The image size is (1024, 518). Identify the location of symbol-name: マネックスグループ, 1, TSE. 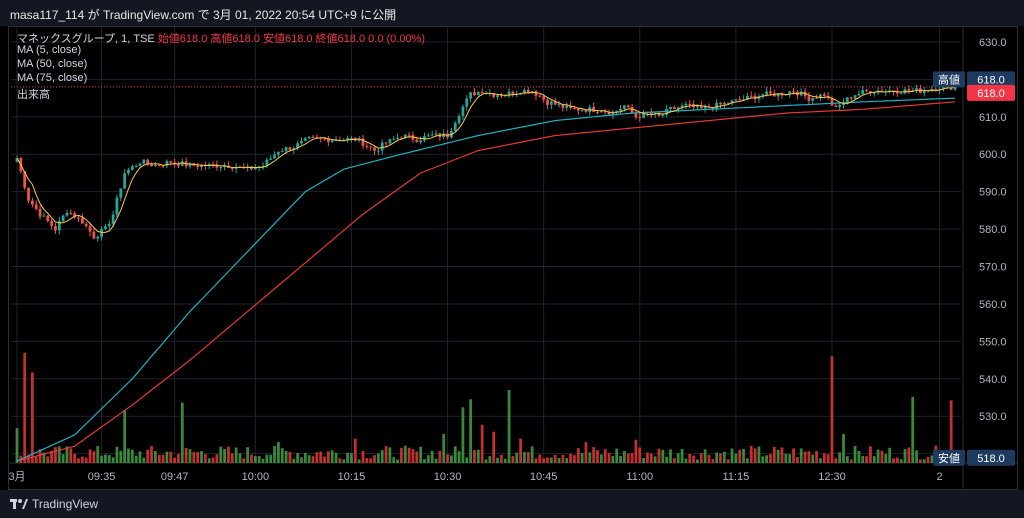
(86, 39).